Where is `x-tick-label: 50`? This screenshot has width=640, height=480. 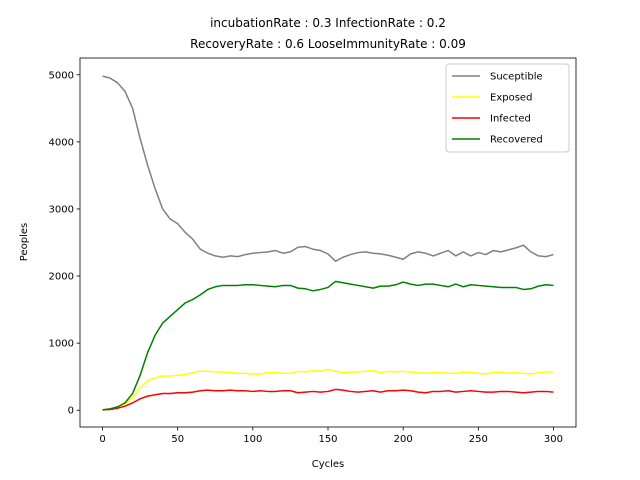
x-tick-label: 50 is located at coordinates (177, 439).